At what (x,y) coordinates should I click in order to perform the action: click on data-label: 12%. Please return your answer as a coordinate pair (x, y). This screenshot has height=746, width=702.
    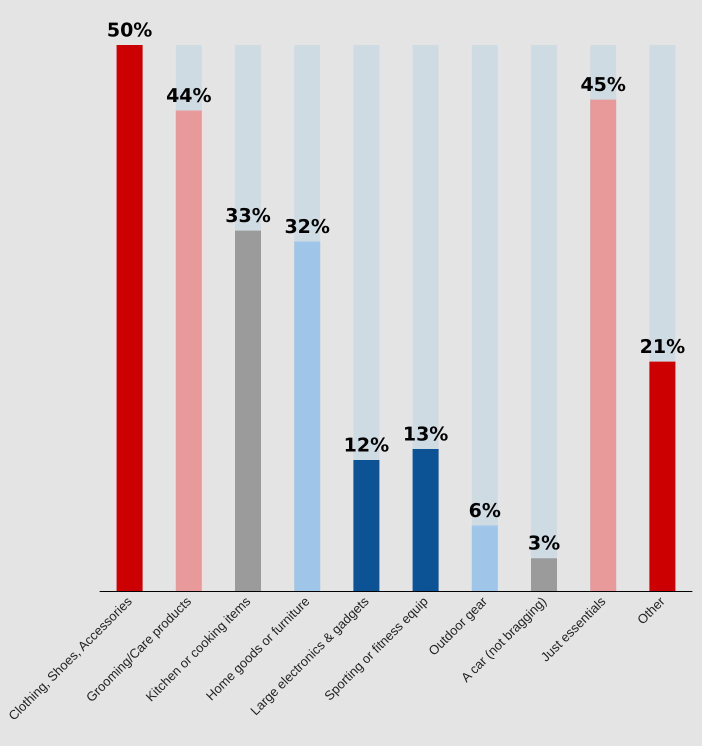
    Looking at the image, I should click on (367, 445).